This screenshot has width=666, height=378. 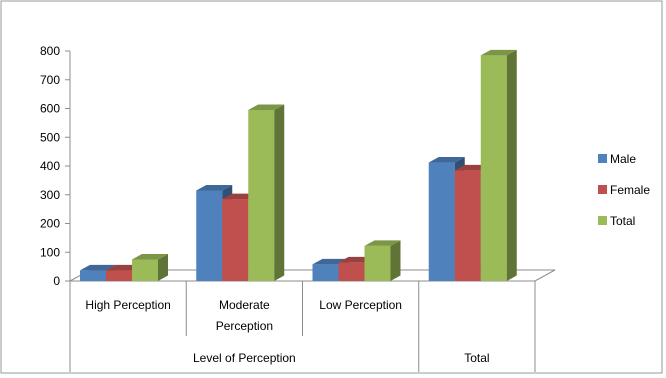 What do you see at coordinates (244, 358) in the screenshot?
I see `group-label: Level of Perception` at bounding box center [244, 358].